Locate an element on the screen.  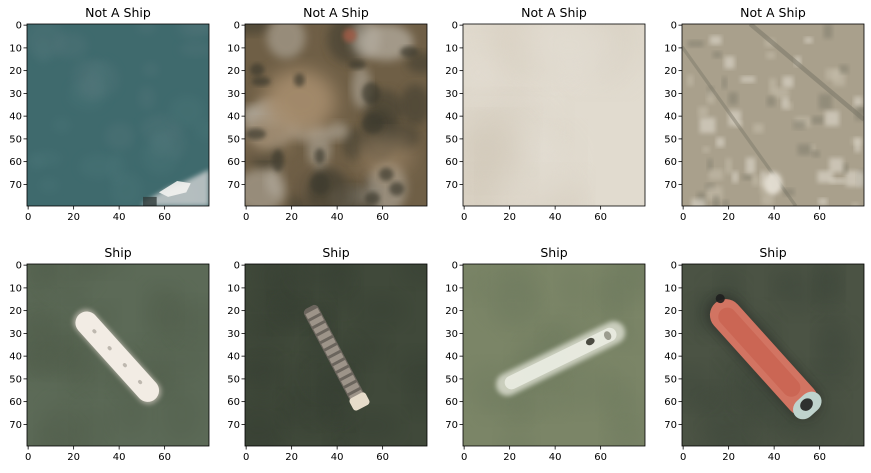
panel-6: Ship 0 10 20 30 40 50 60 70 0 20 40 60 is located at coordinates (327, 354).